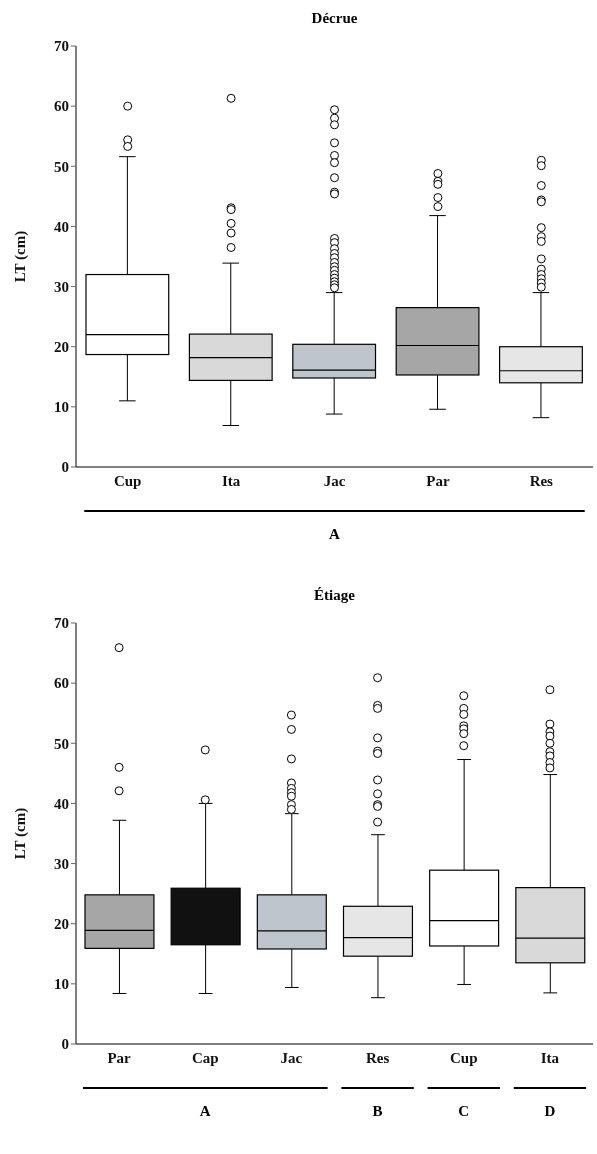 The width and height of the screenshot is (597, 1154). What do you see at coordinates (550, 1111) in the screenshot?
I see `text: D` at bounding box center [550, 1111].